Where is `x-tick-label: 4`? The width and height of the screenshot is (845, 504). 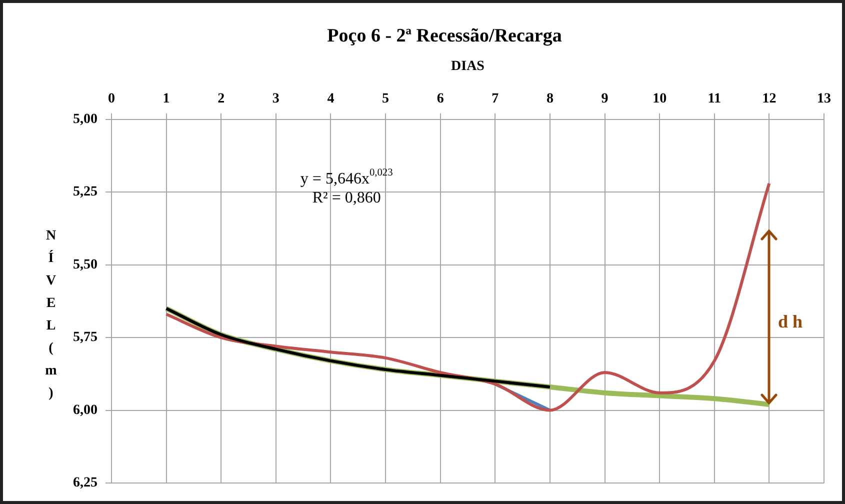 x-tick-label: 4 is located at coordinates (330, 99).